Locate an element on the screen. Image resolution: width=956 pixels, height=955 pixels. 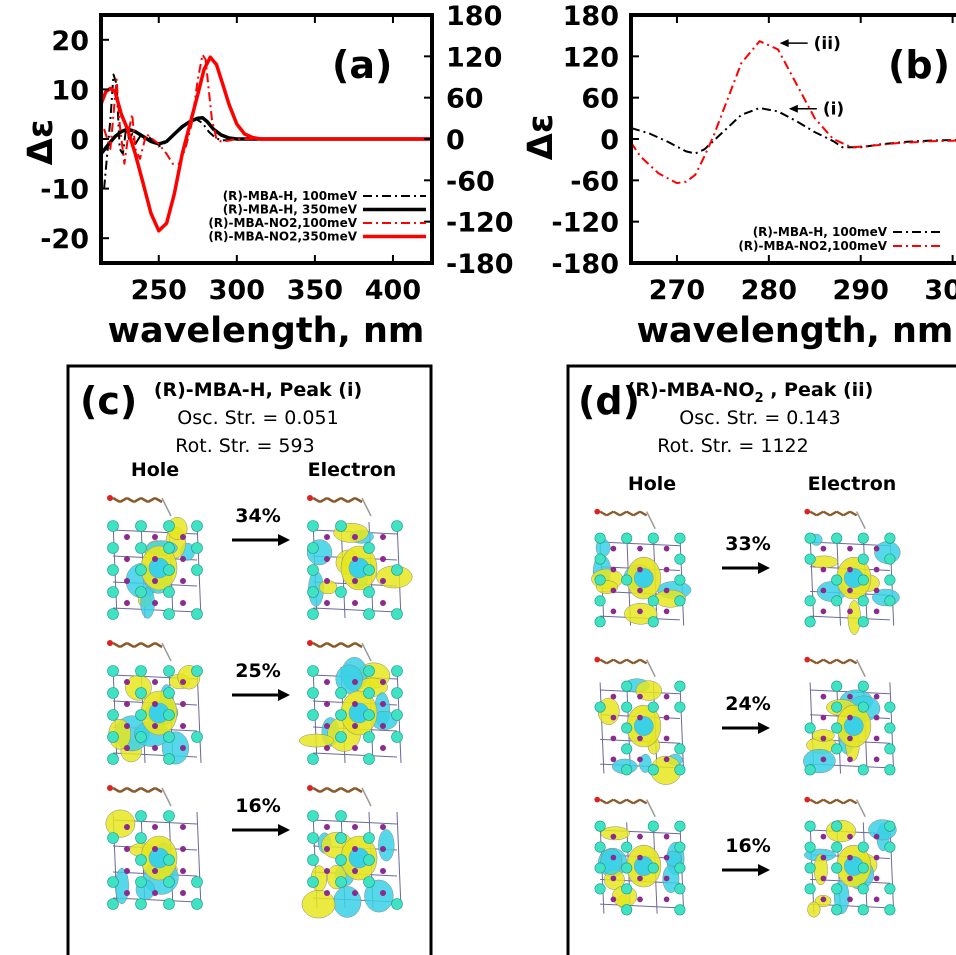
panel-c-percent-label: 34% is located at coordinates (257, 516).